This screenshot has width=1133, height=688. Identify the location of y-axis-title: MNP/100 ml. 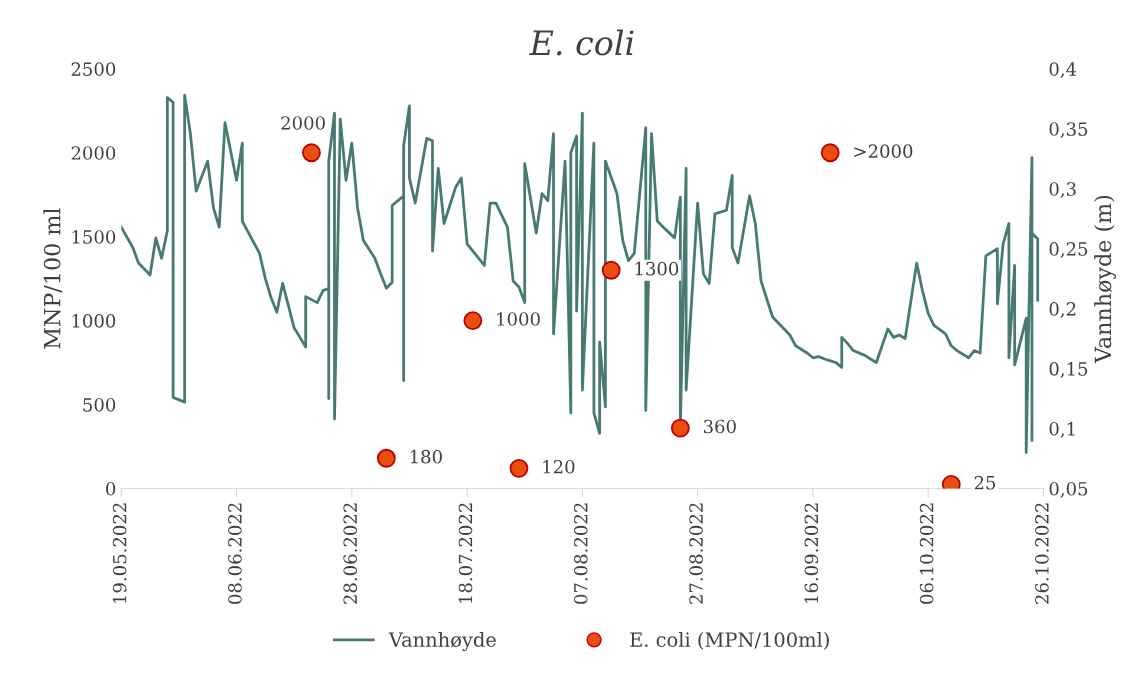
(53, 278).